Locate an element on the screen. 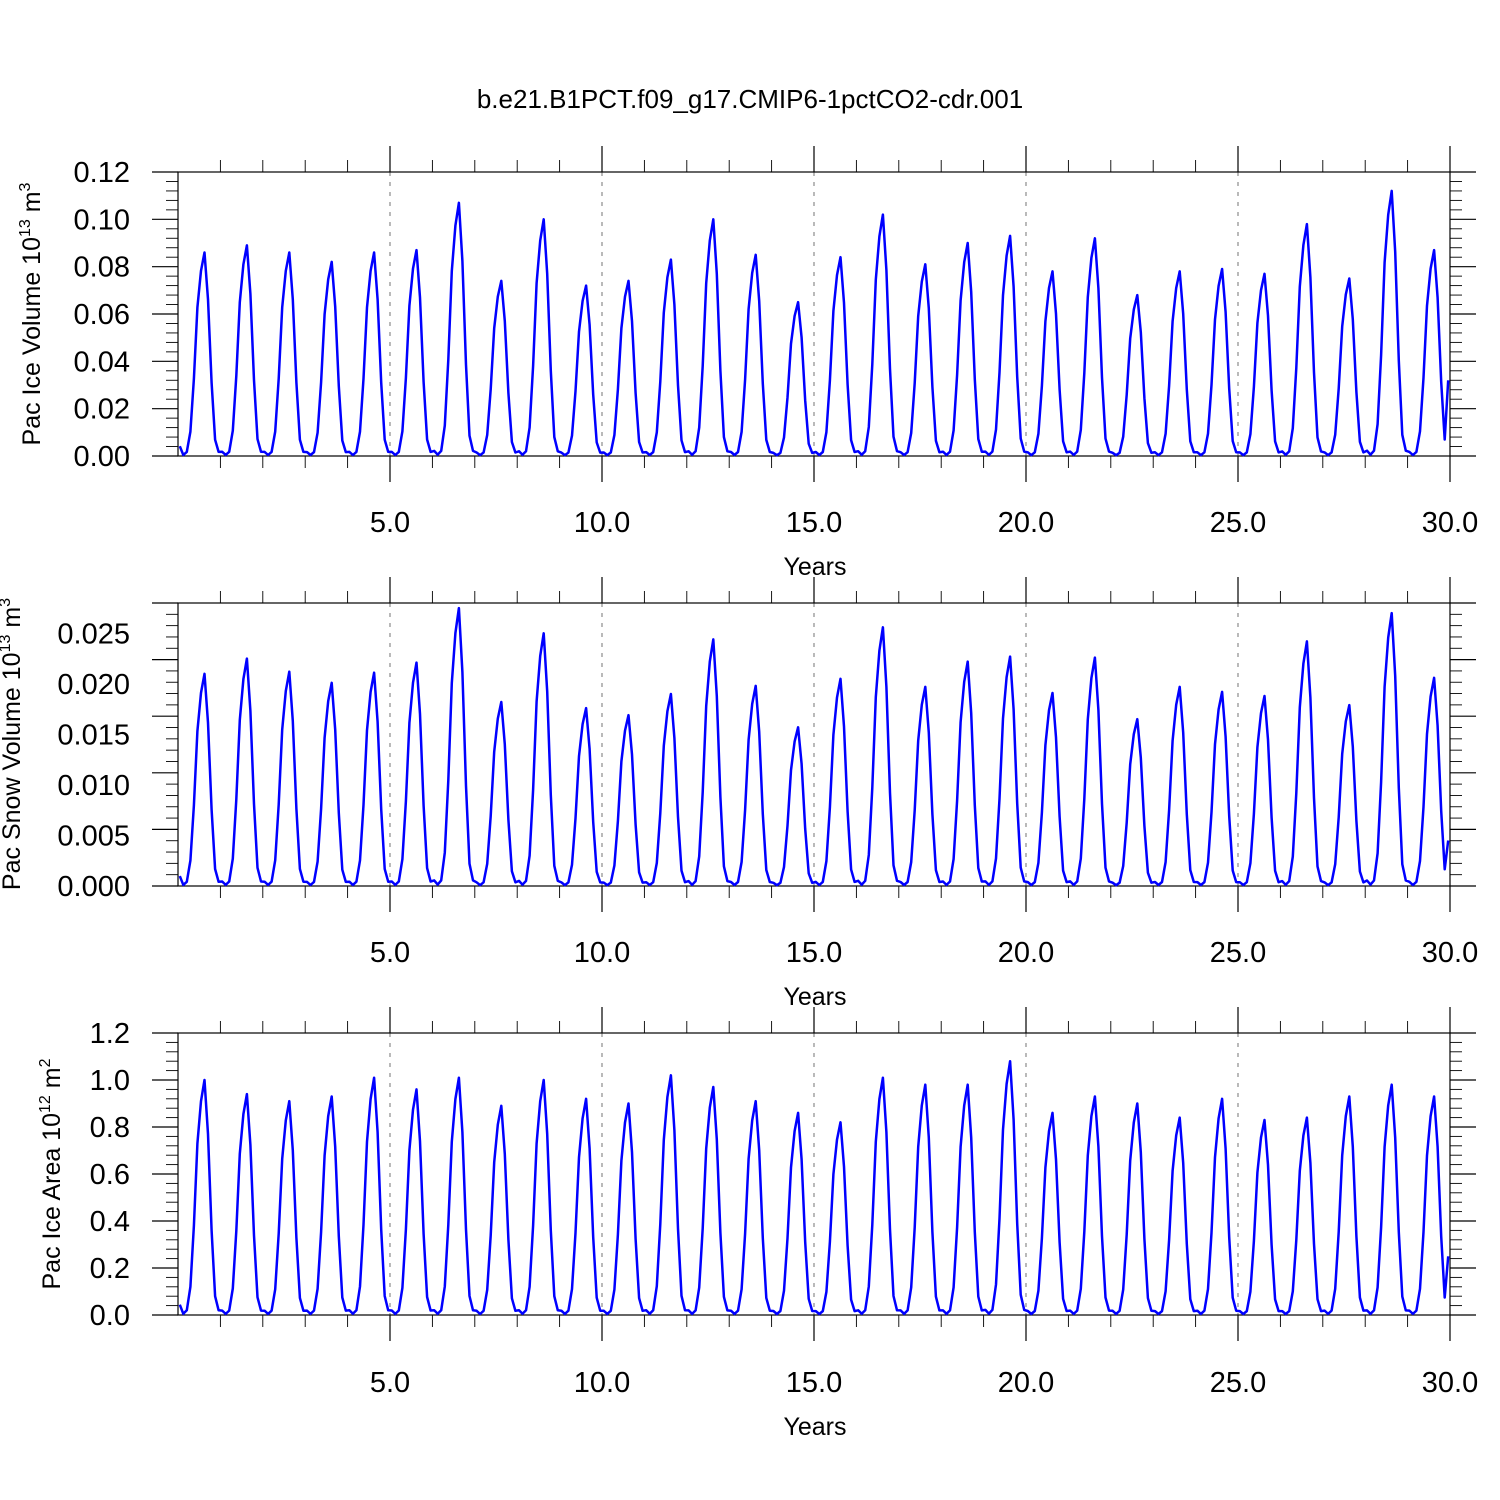  y-tick-label: 0.6 is located at coordinates (110, 1175).